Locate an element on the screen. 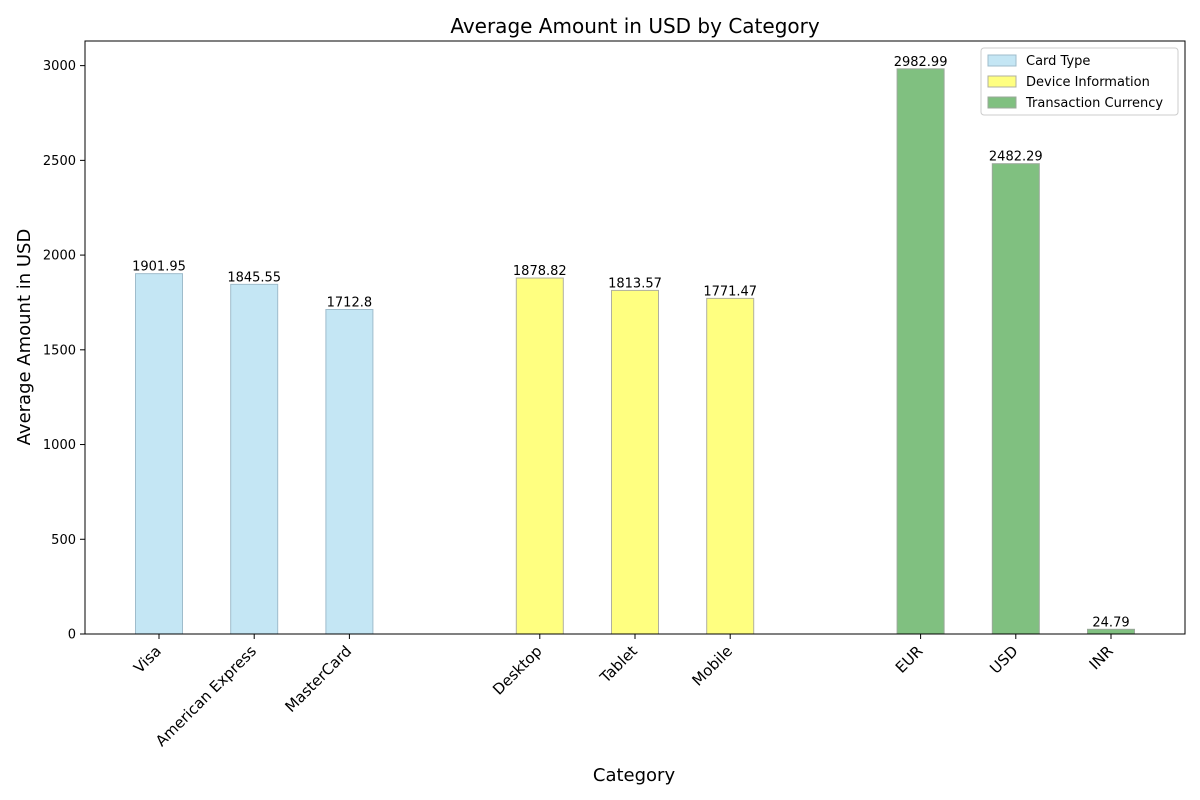 The width and height of the screenshot is (1200, 800). bar-value-label: 1878.82 is located at coordinates (540, 271).